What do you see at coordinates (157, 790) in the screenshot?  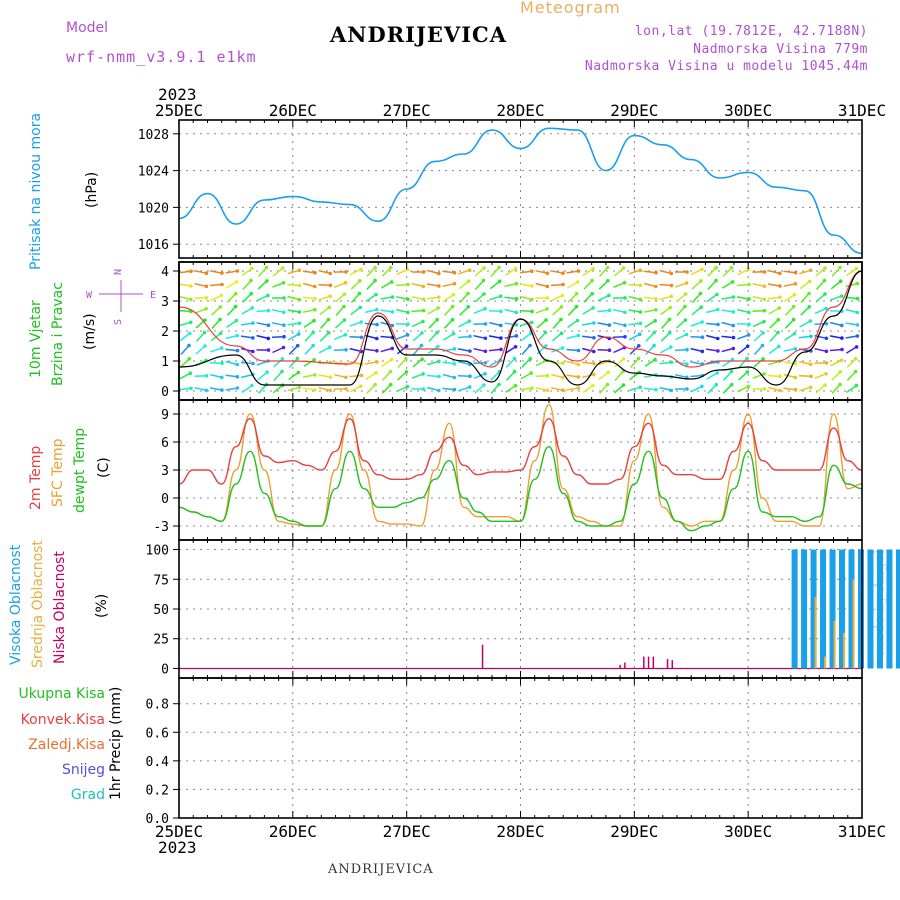 I see `y-tick-label: 0.2` at bounding box center [157, 790].